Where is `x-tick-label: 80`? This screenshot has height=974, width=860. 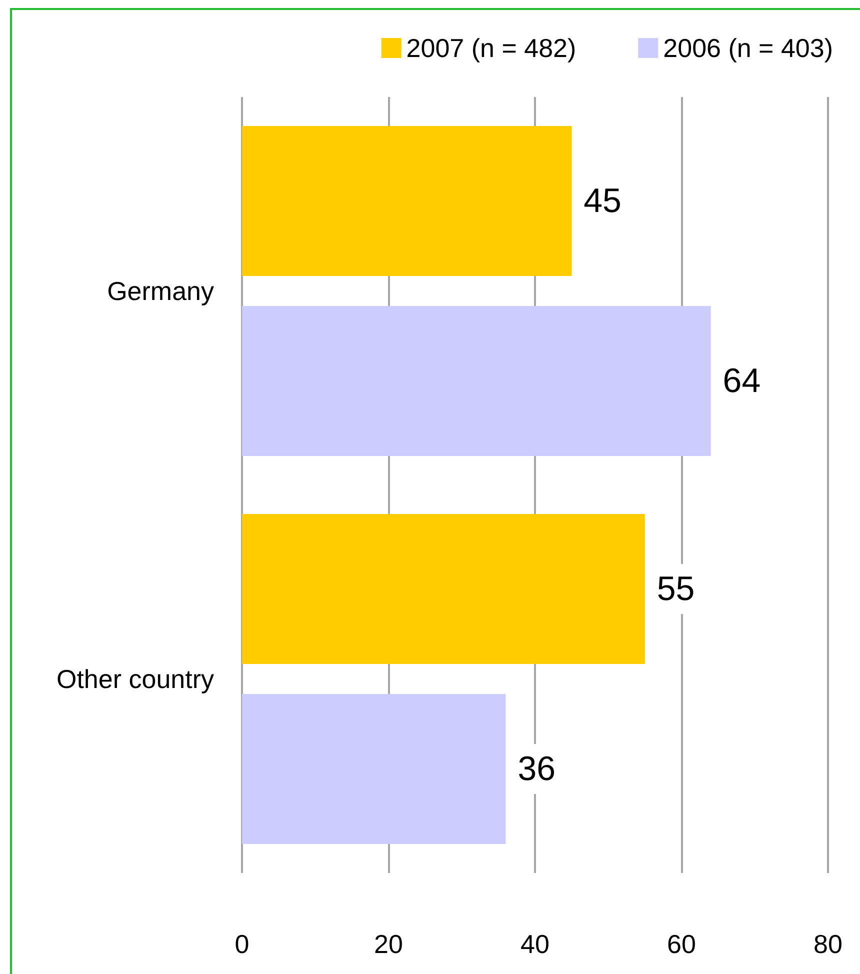
x-tick-label: 80 is located at coordinates (828, 944).